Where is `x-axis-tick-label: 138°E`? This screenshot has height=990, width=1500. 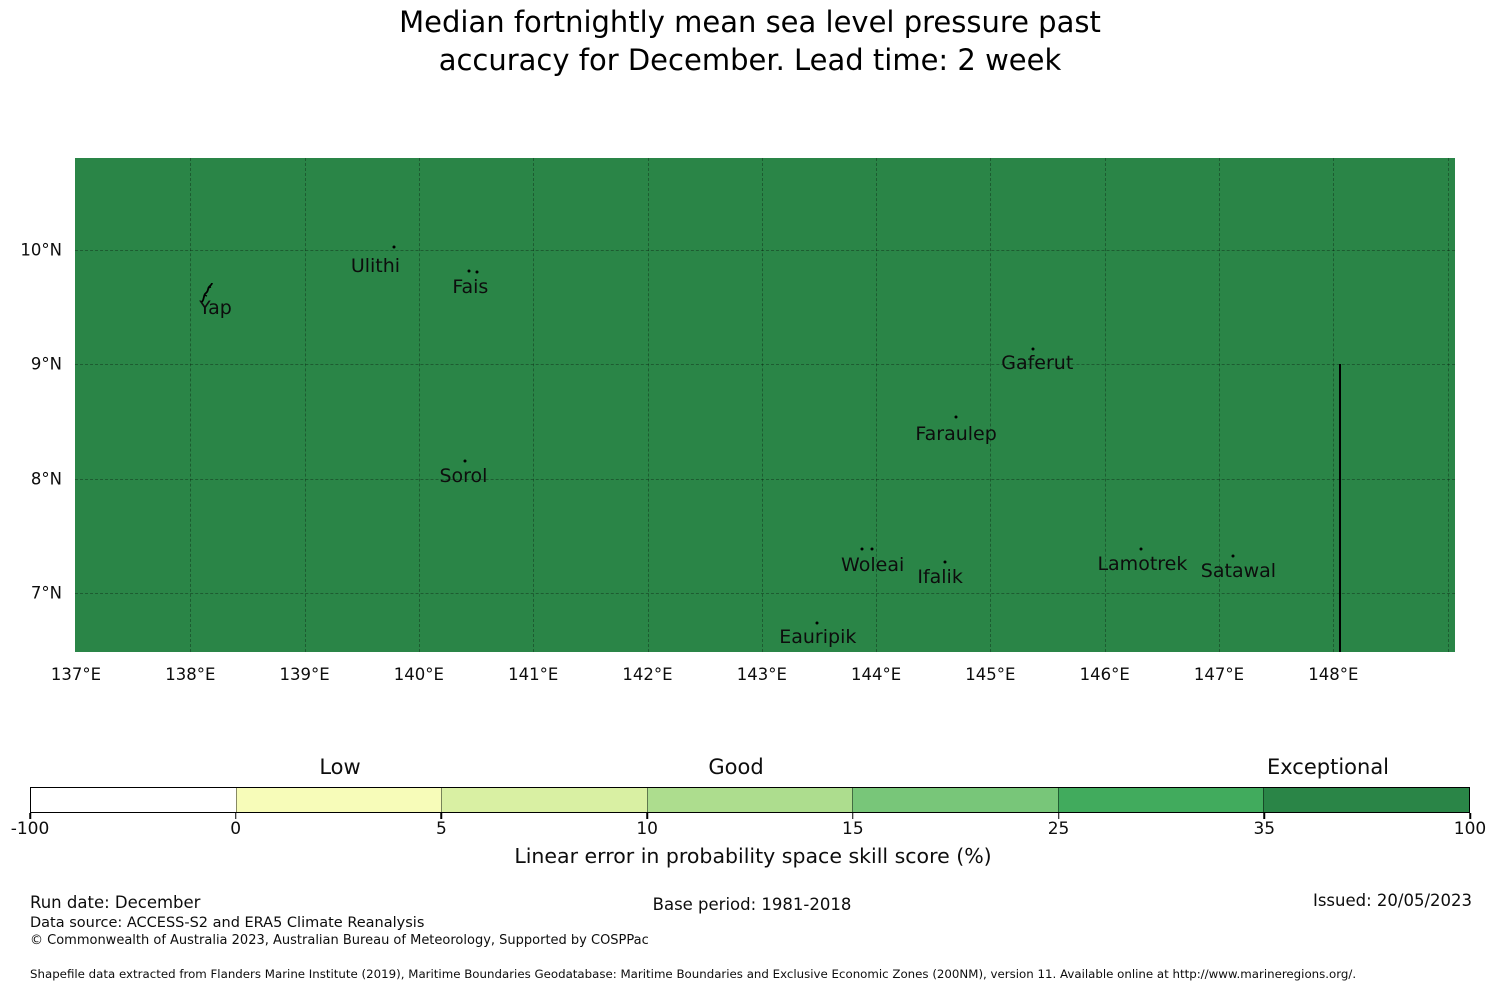 x-axis-tick-label: 138°E is located at coordinates (190, 674).